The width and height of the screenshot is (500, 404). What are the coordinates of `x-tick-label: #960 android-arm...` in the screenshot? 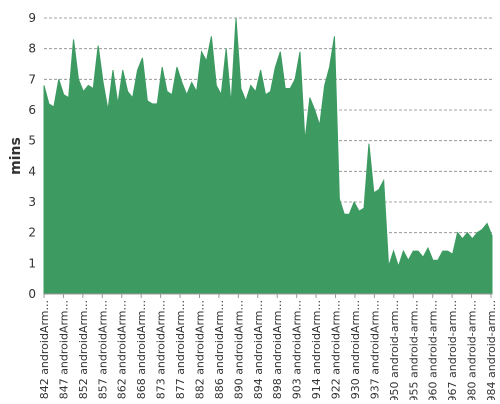 It's located at (433, 350).